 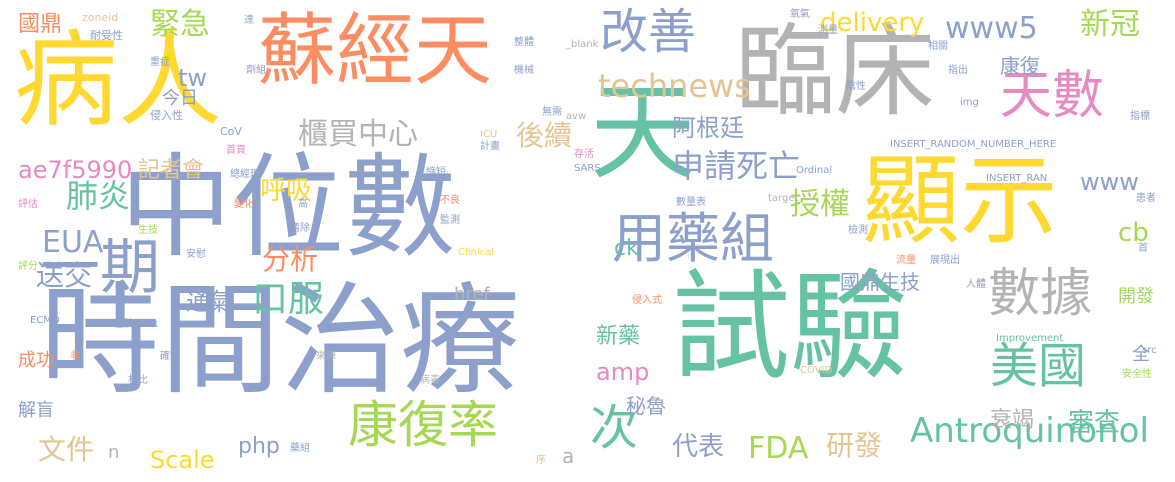 I want to click on word: 住院, so click(x=124, y=324).